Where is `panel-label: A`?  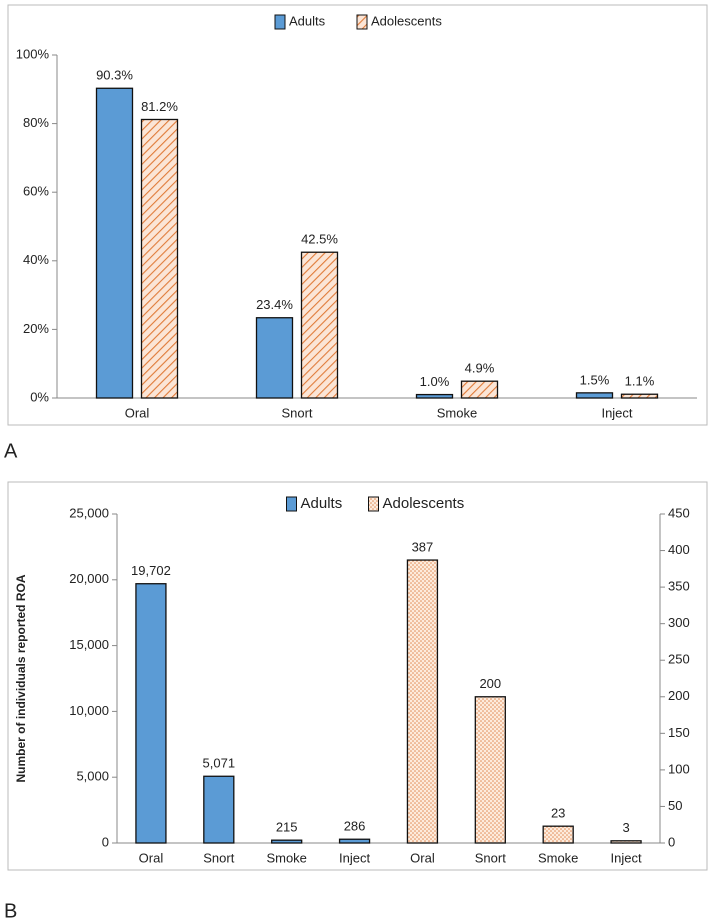 panel-label: A is located at coordinates (11, 451).